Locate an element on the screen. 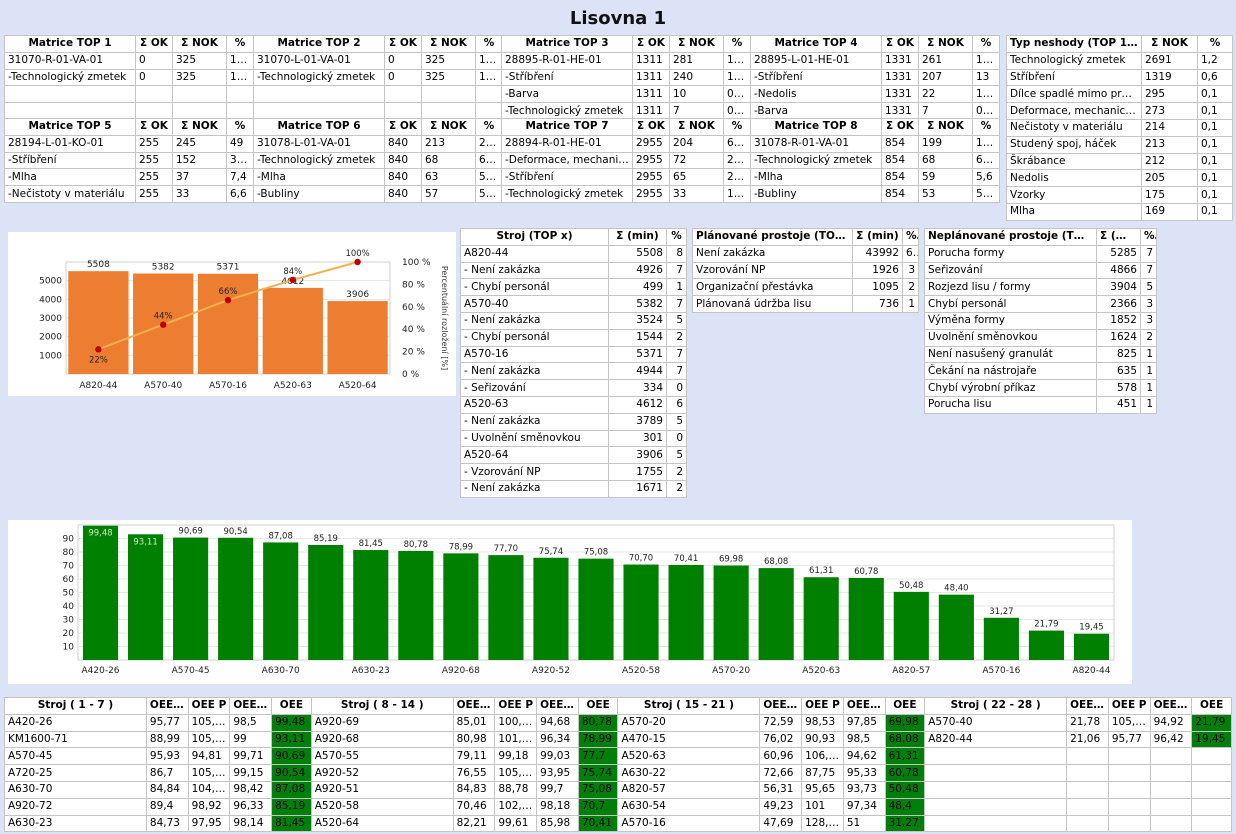  oee-value: 69,98 is located at coordinates (905, 722).